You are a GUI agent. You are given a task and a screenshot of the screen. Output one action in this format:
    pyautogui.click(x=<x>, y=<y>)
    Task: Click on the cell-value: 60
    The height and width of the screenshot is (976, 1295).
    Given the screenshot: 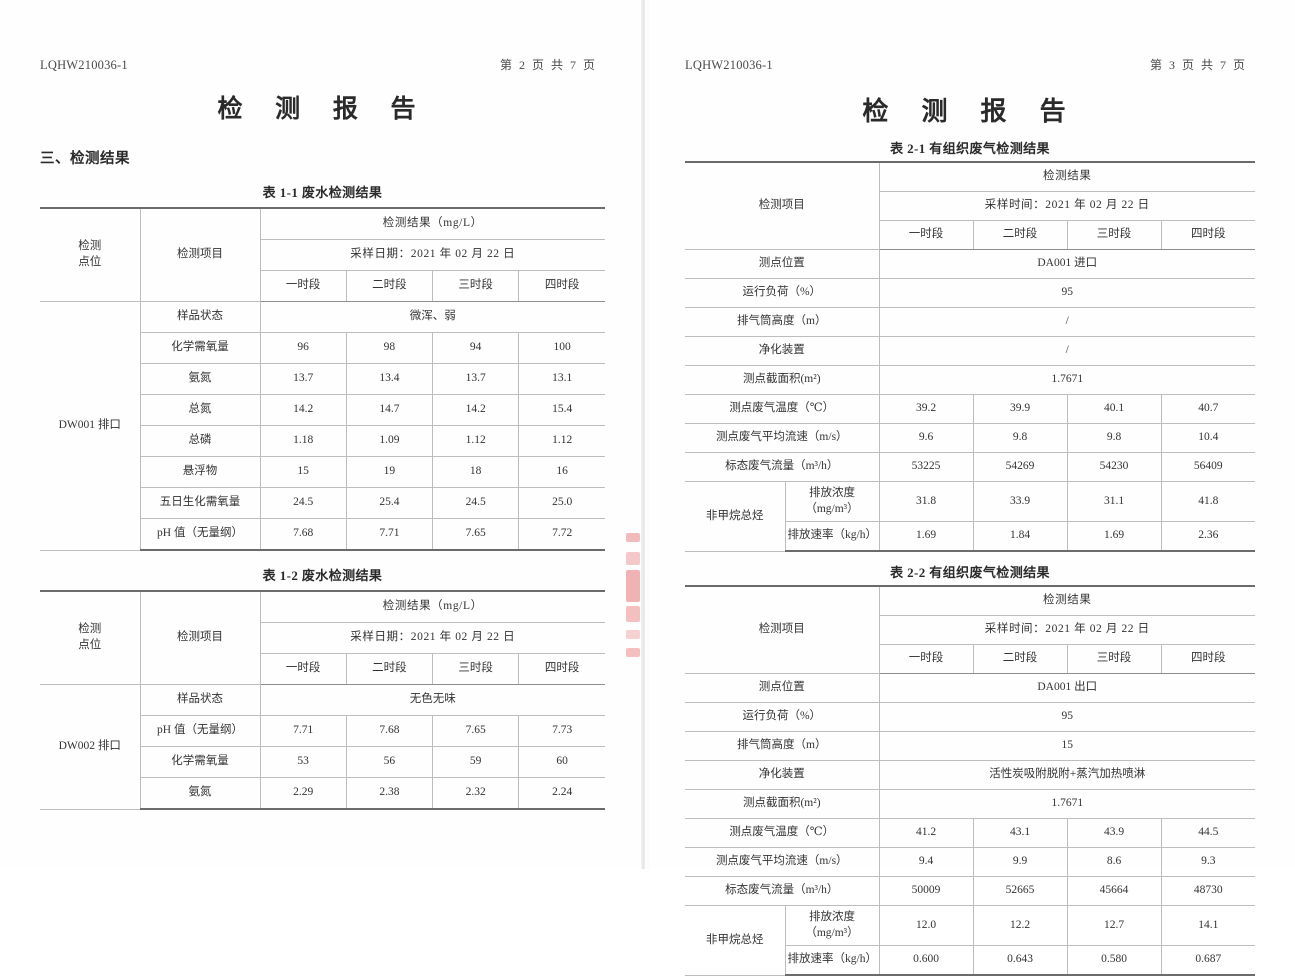 What is the action you would take?
    pyautogui.click(x=561, y=762)
    